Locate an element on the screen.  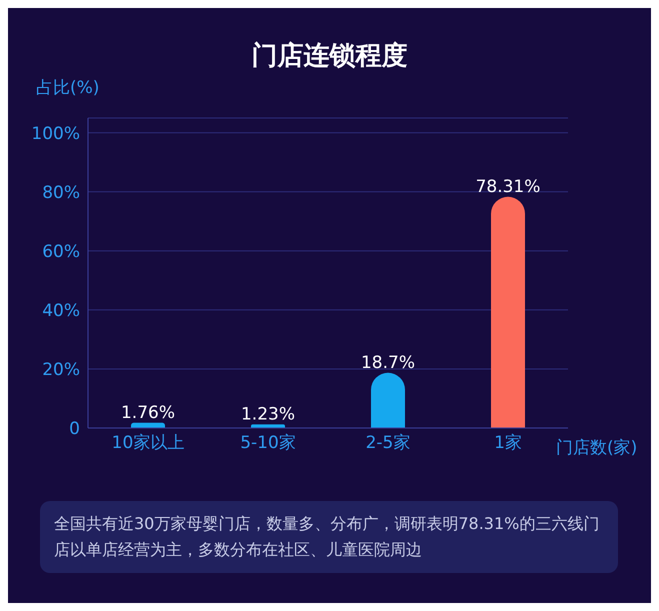
y-axis-title: 占比(%) is located at coordinates (68, 88).